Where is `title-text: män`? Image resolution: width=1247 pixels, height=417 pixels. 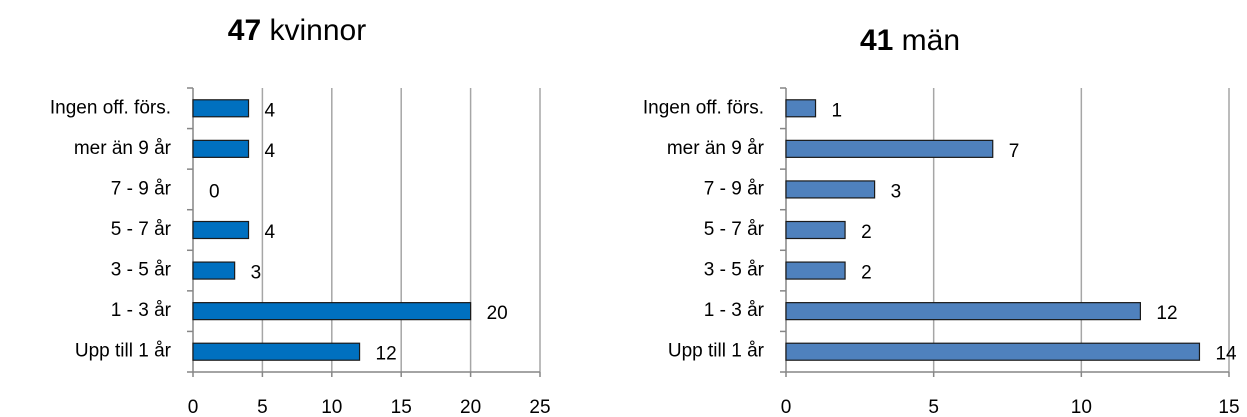 title-text: män is located at coordinates (931, 40).